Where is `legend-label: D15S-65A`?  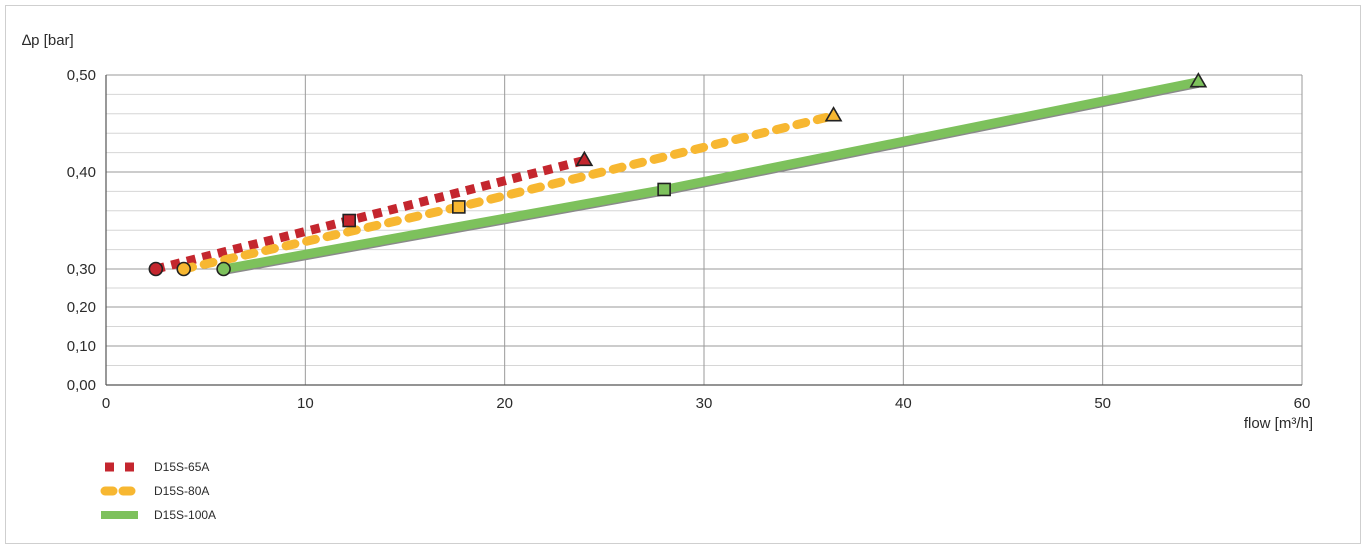
legend-label: D15S-65A is located at coordinates (181, 467).